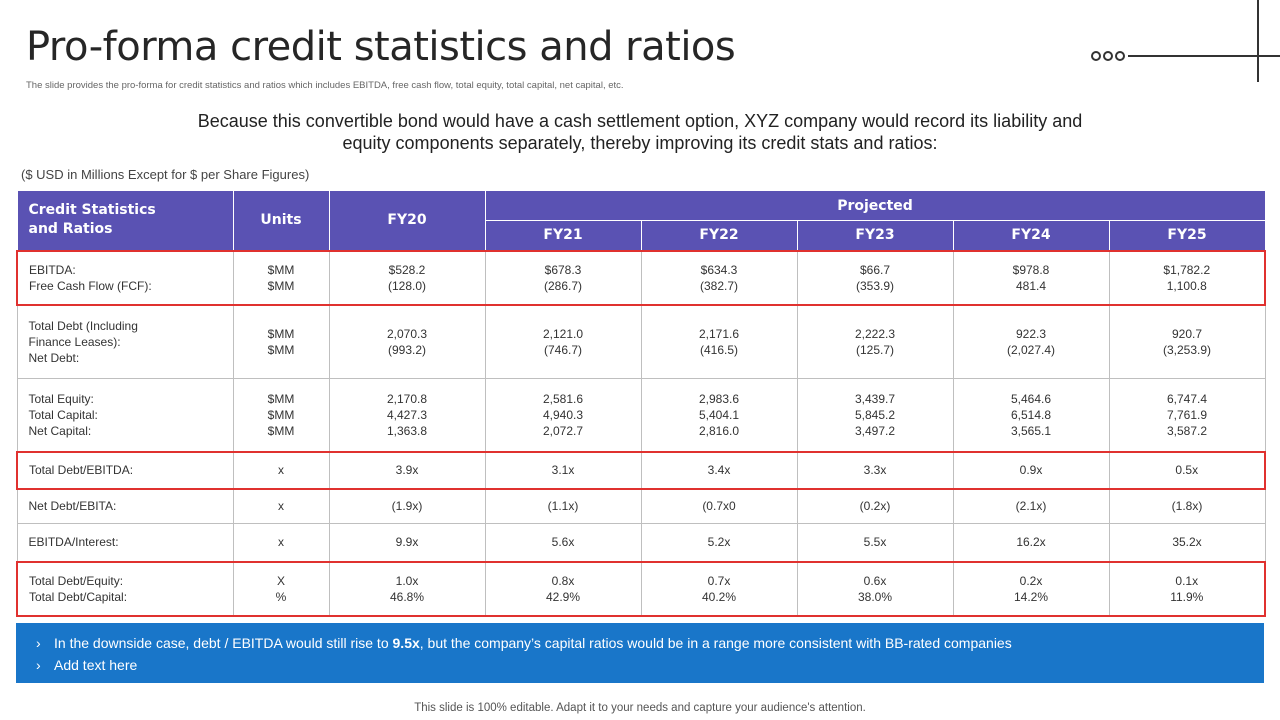 Image resolution: width=1280 pixels, height=720 pixels. Describe the element at coordinates (1187, 277) in the screenshot. I see `value-cell: $1,782.2 1,100.8` at that location.